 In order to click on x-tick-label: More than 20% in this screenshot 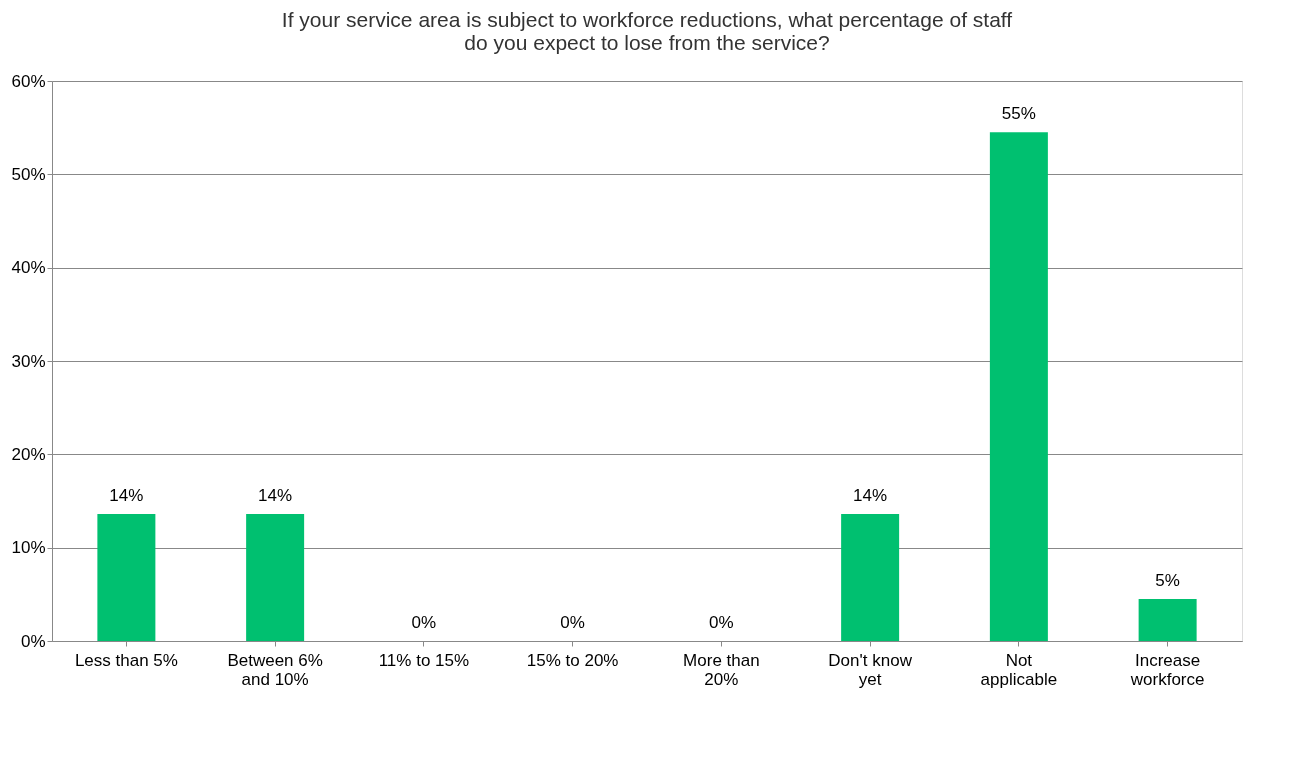, I will do `click(721, 669)`.